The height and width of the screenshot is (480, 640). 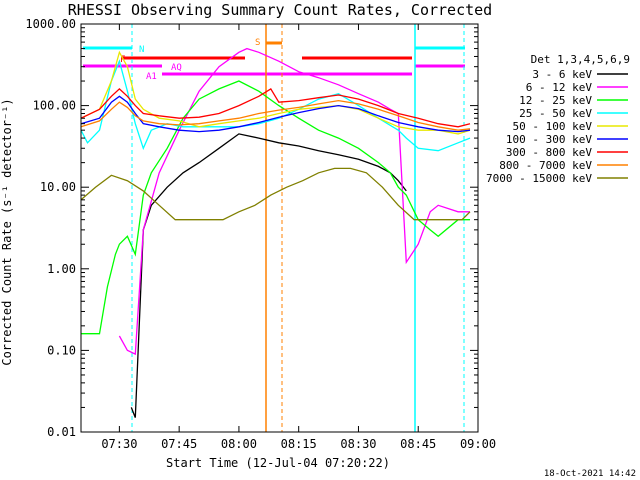 What do you see at coordinates (553, 126) in the screenshot?
I see `legend-label: 50 - 100 keV` at bounding box center [553, 126].